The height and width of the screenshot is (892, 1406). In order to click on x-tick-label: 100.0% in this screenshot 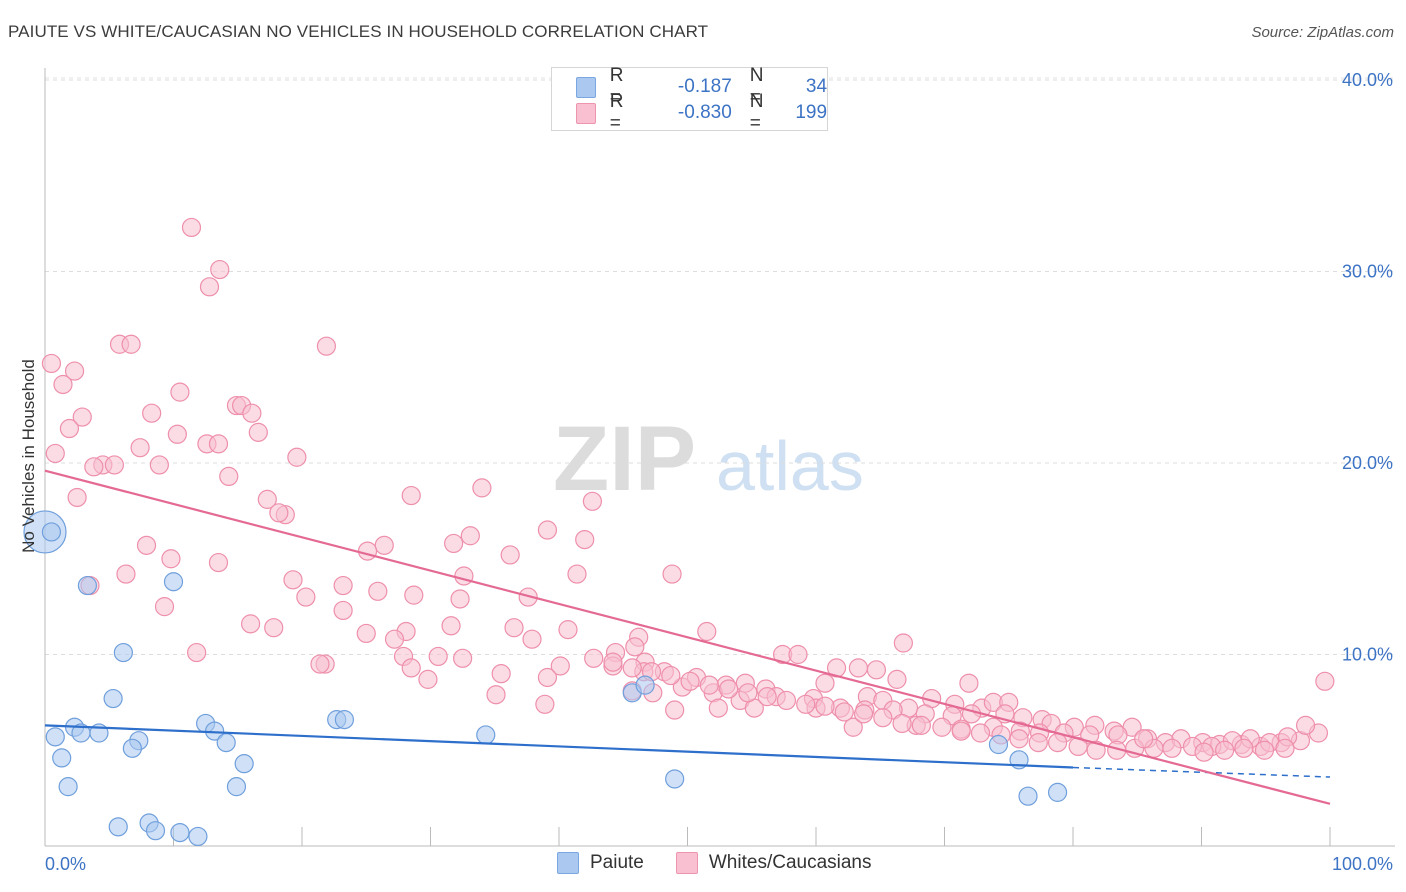, I will do `click(1362, 864)`.